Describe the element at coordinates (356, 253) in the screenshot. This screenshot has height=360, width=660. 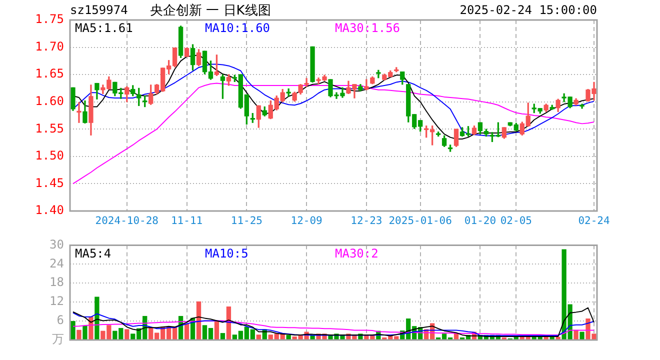
I see `text: MA30:2` at that location.